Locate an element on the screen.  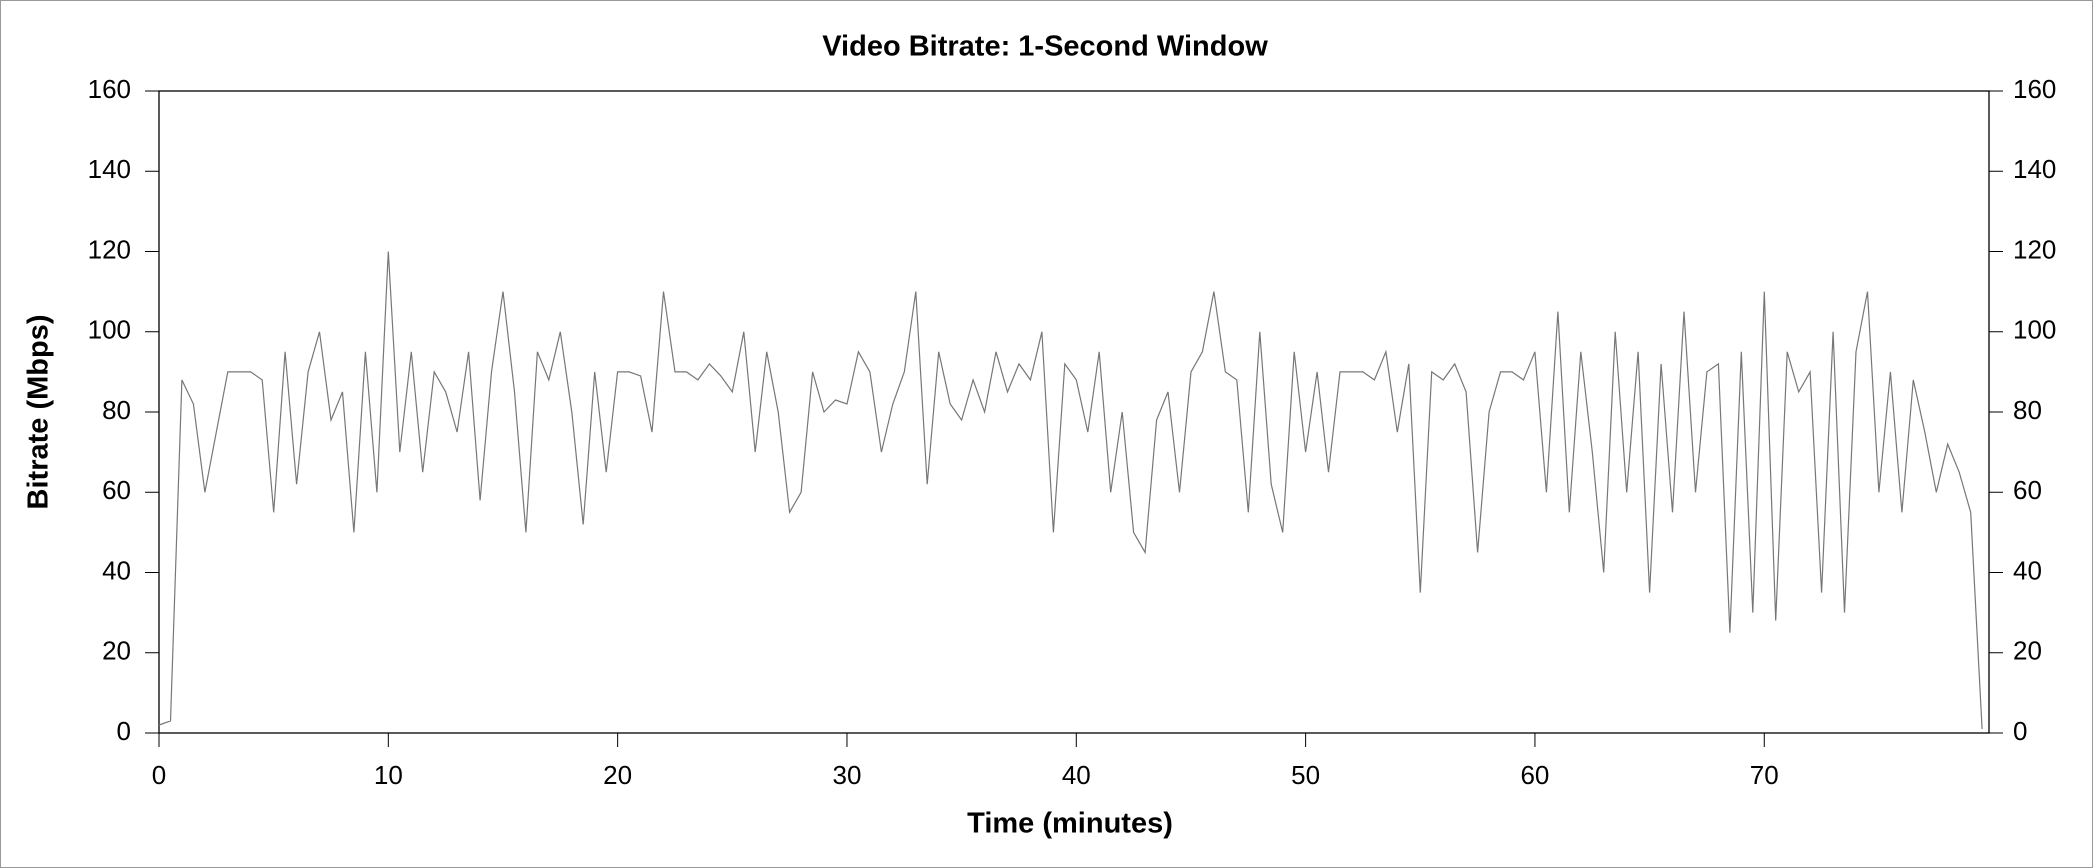
y-tick-label: 0 is located at coordinates (124, 731).